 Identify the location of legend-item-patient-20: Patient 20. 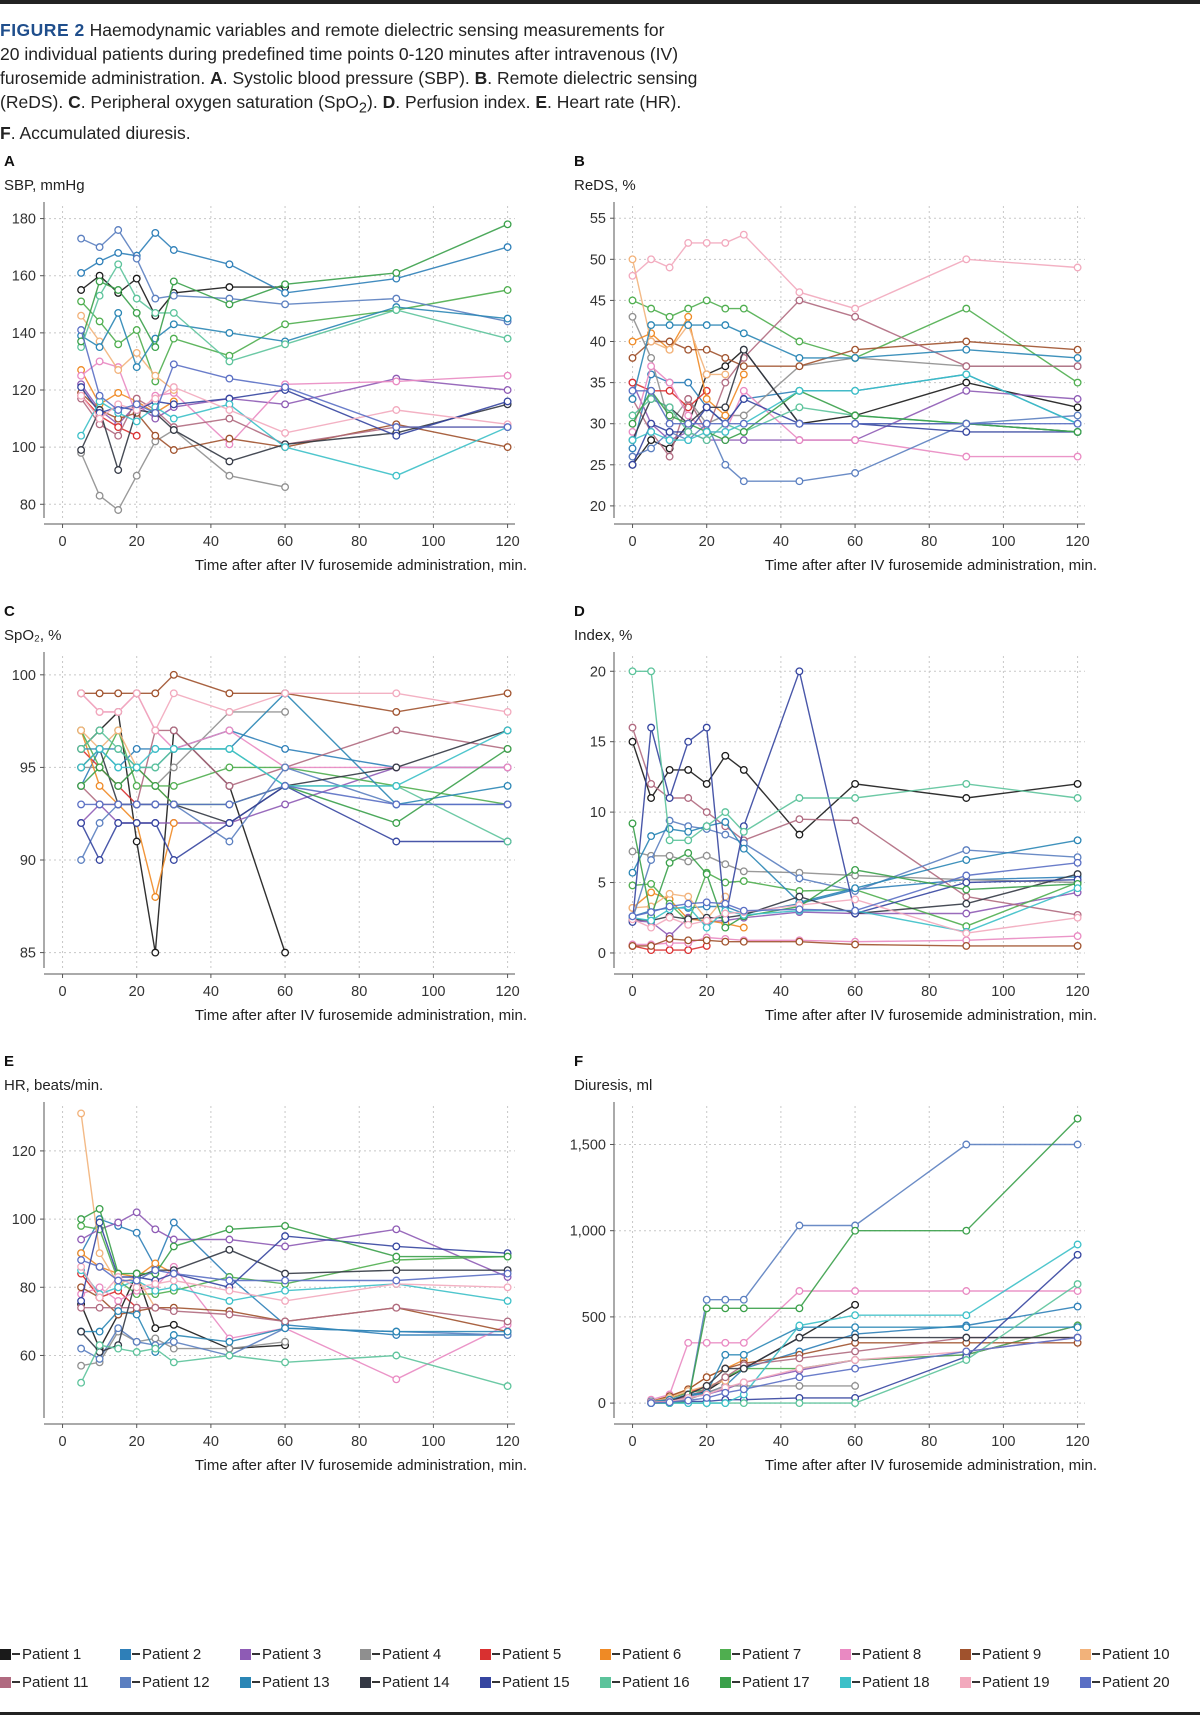
(1140, 1682).